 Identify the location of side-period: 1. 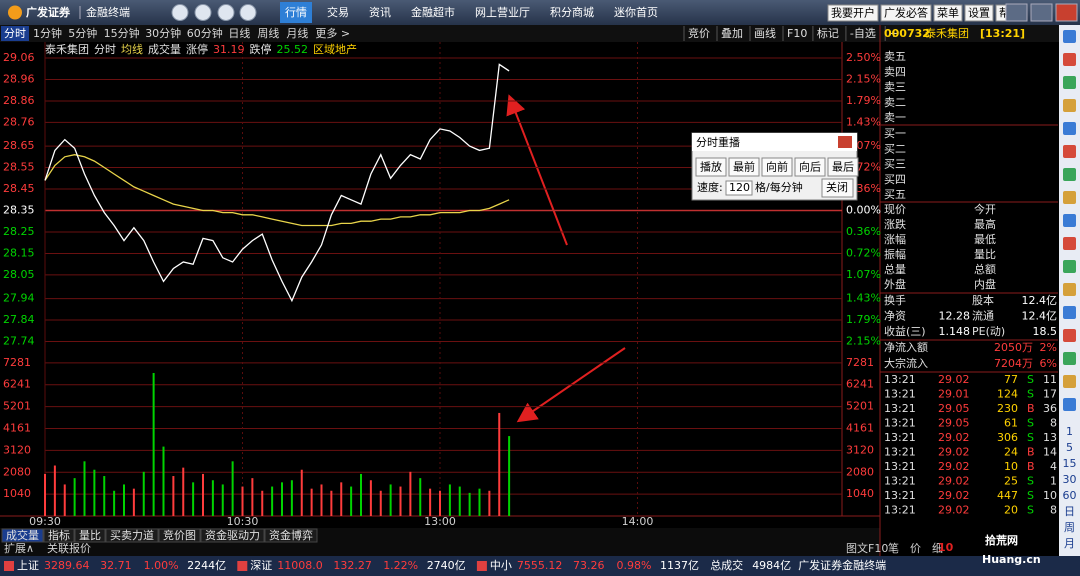
(1069, 431).